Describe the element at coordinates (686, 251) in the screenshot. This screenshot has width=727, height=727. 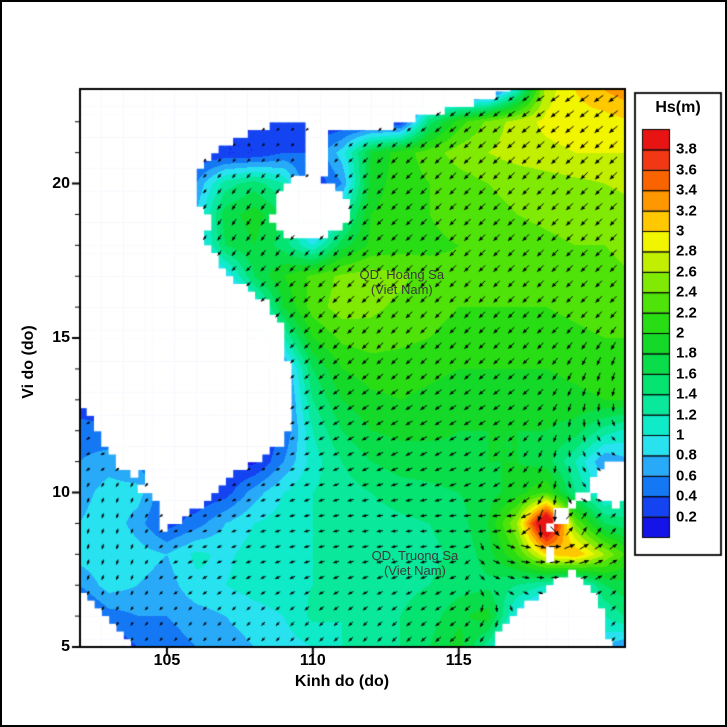
I see `colorbar-tick-label: 2.8` at that location.